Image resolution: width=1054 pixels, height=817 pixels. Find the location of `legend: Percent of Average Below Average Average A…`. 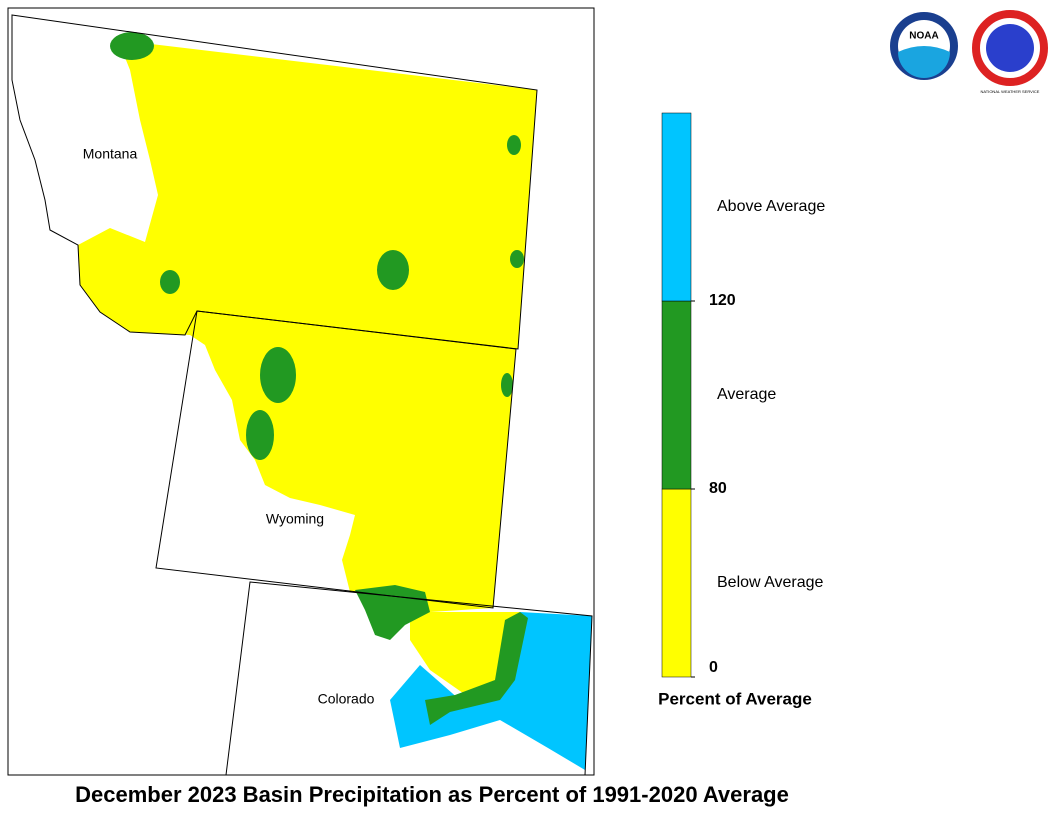

legend: Percent of Average Below Average Average A… is located at coordinates (741, 410).